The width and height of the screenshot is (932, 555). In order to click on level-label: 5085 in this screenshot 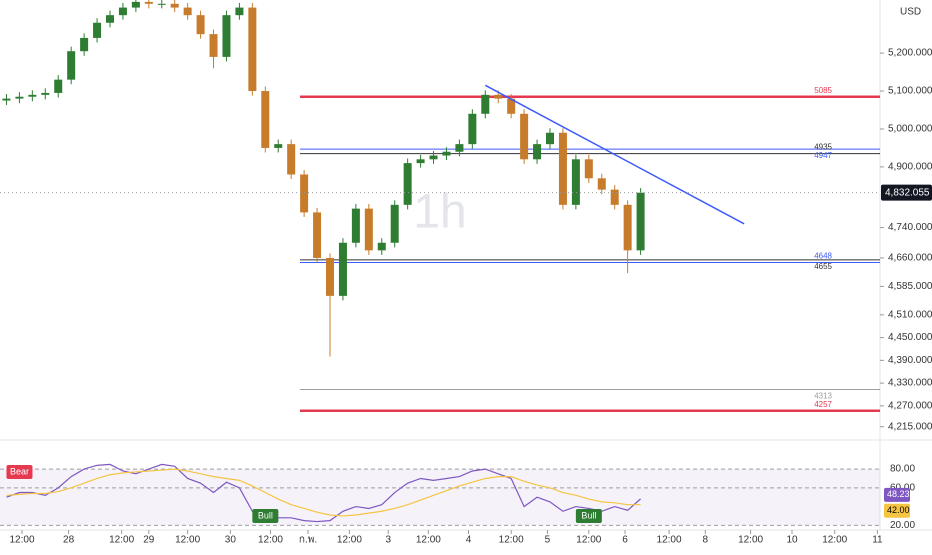, I will do `click(823, 90)`.